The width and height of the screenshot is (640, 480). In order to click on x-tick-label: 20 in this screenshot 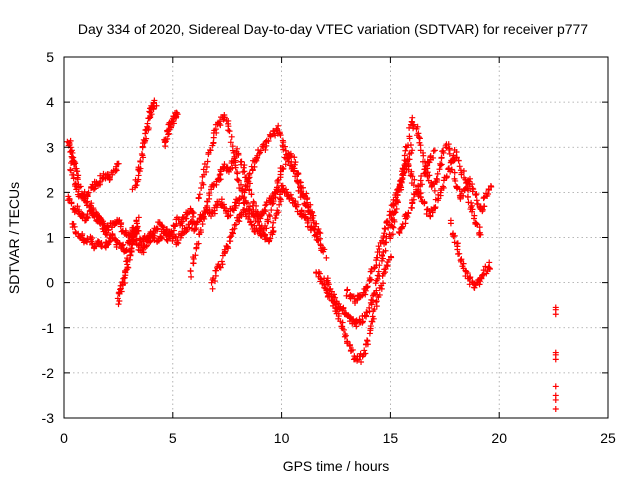, I will do `click(499, 438)`.